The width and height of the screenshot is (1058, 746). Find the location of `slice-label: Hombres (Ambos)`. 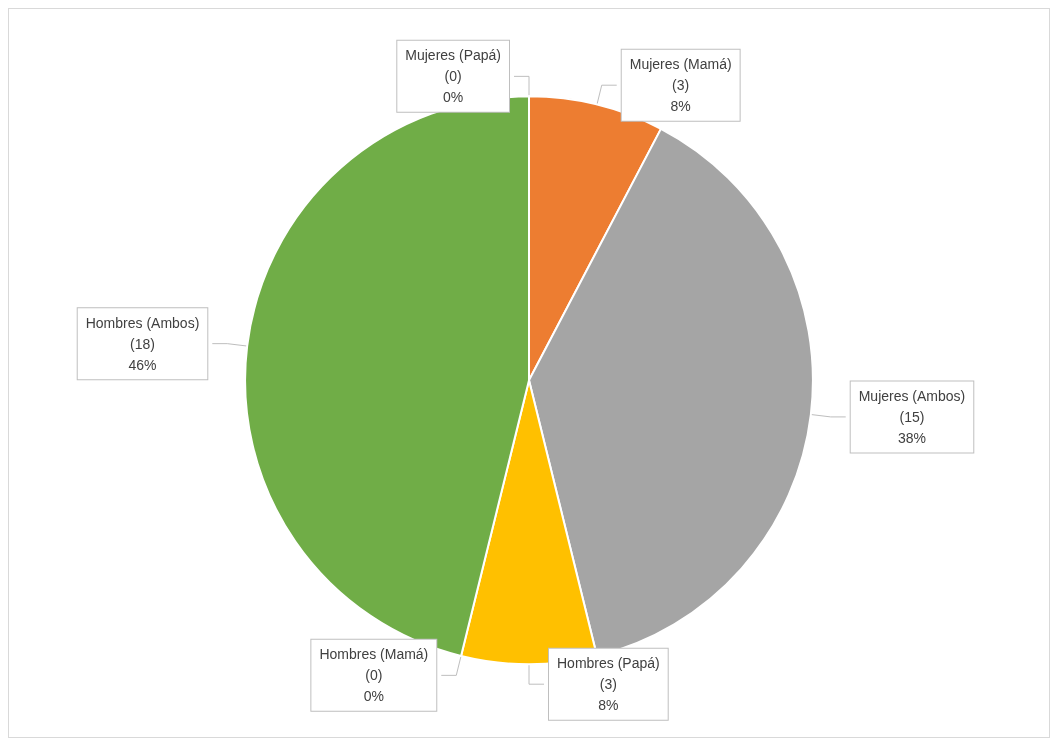

slice-label: Hombres (Ambos) is located at coordinates (142, 322).